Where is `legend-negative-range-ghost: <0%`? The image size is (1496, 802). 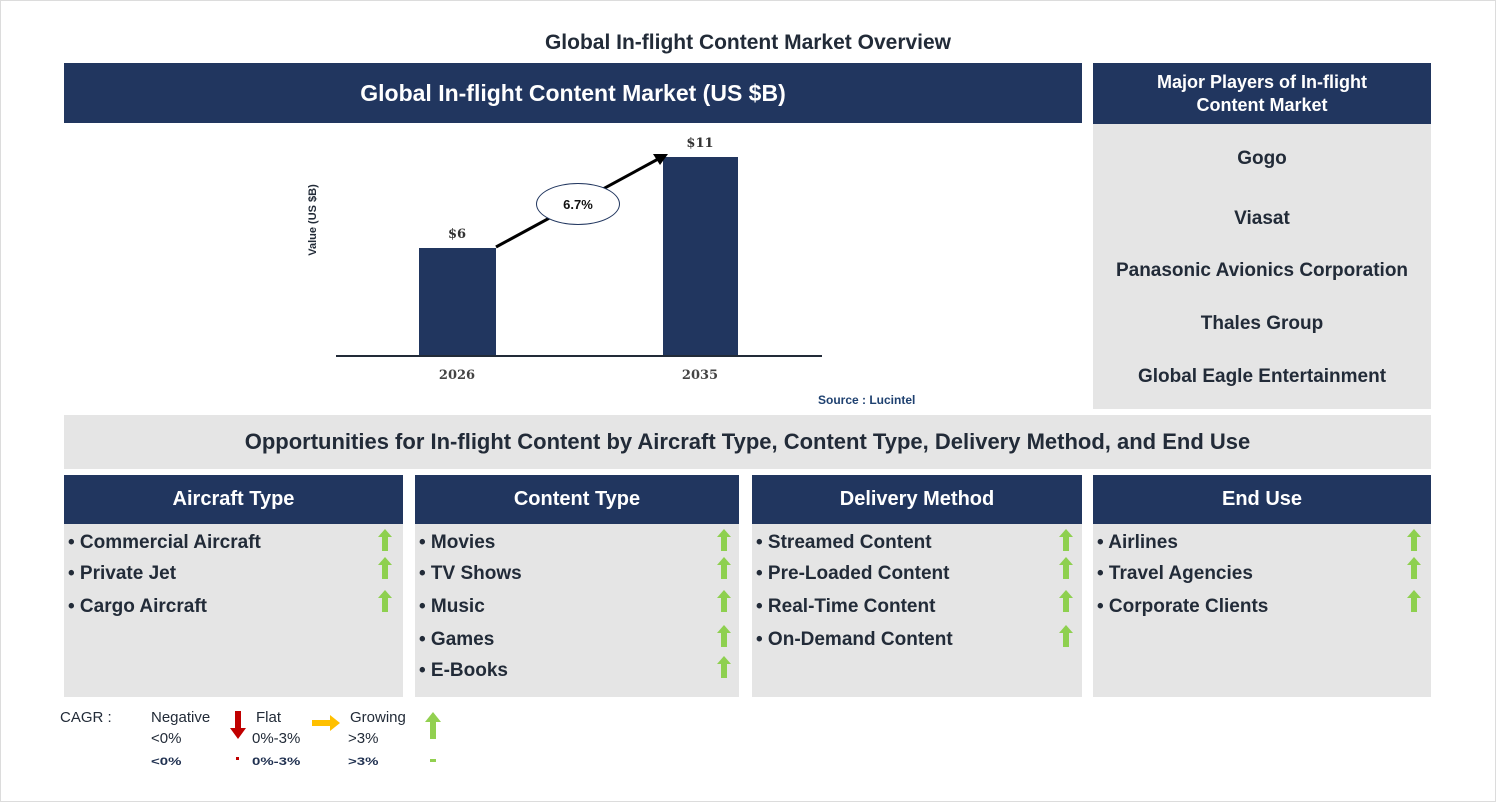
legend-negative-range-ghost: <0% is located at coordinates (166, 761).